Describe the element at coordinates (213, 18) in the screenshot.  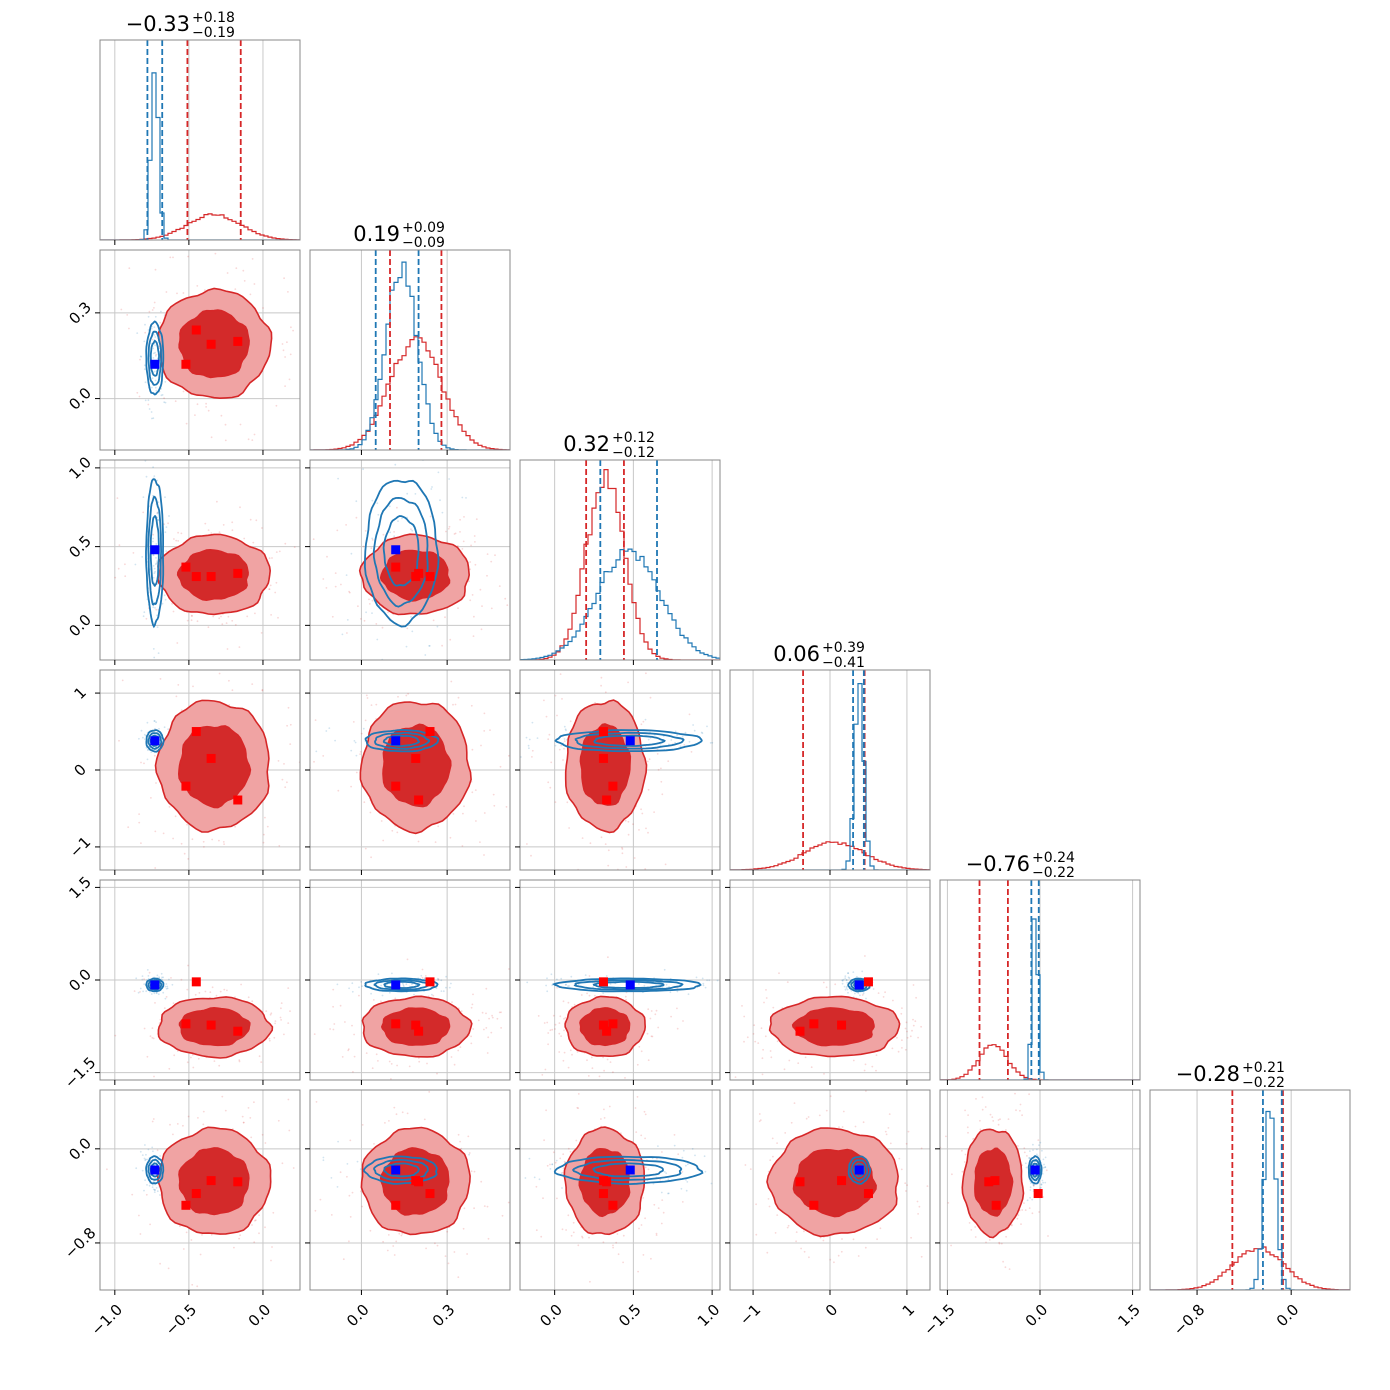
I see `title-plus-0: +0.18` at that location.